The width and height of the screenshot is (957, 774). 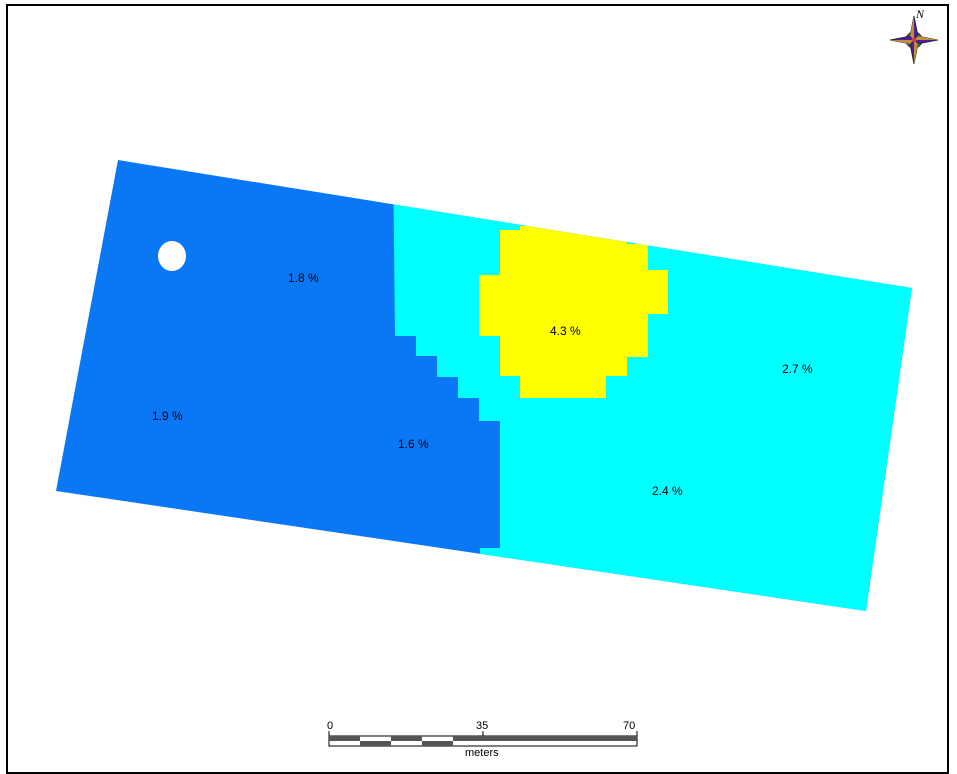 What do you see at coordinates (413, 444) in the screenshot?
I see `zone-label-1-6: 1.6 %` at bounding box center [413, 444].